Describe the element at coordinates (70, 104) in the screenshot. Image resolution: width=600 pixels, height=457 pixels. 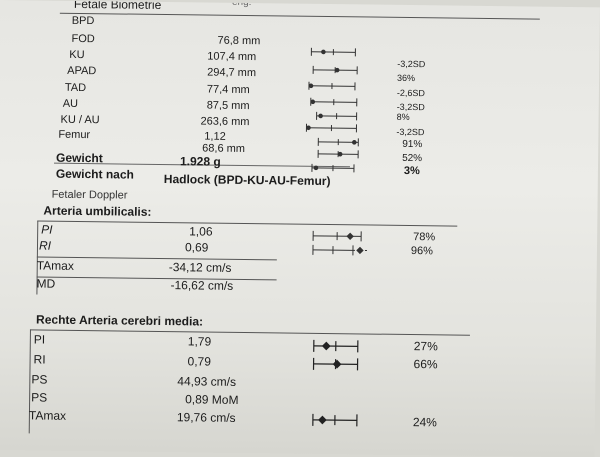
I see `row-label: AU` at that location.